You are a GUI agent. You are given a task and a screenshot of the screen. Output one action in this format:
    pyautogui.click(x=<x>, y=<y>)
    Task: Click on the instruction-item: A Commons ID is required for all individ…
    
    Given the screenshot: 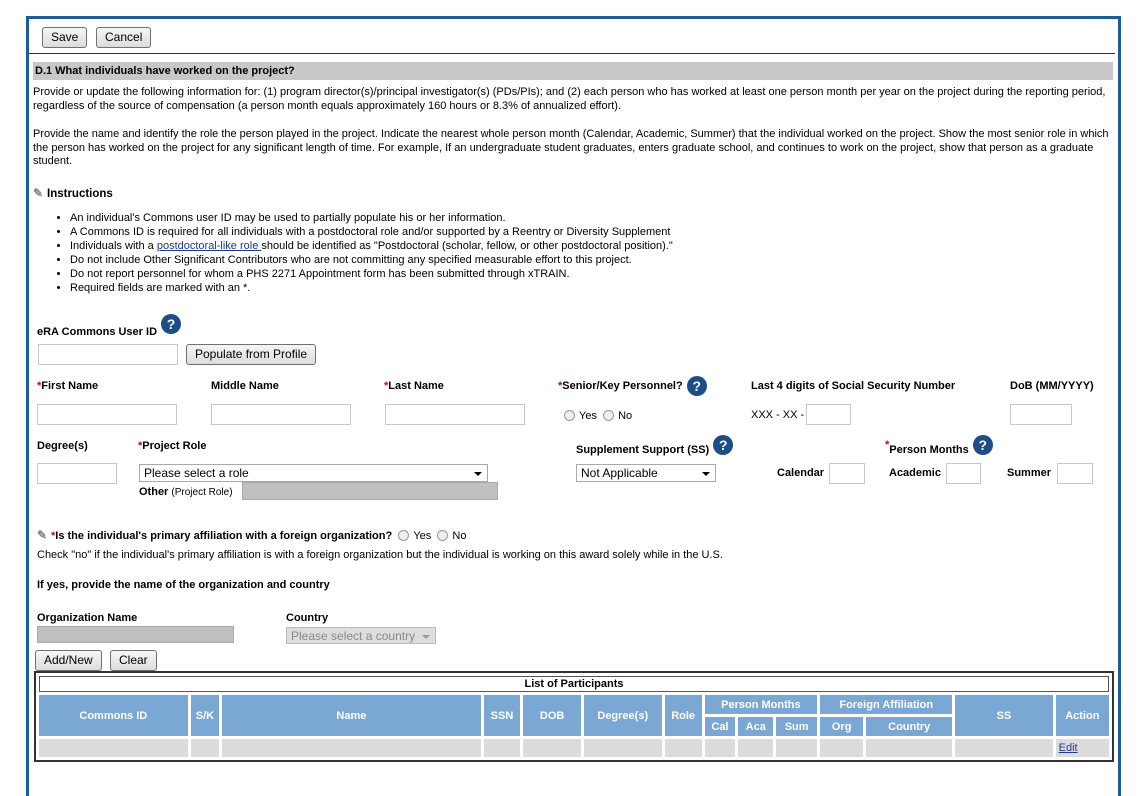 What is the action you would take?
    pyautogui.click(x=371, y=232)
    